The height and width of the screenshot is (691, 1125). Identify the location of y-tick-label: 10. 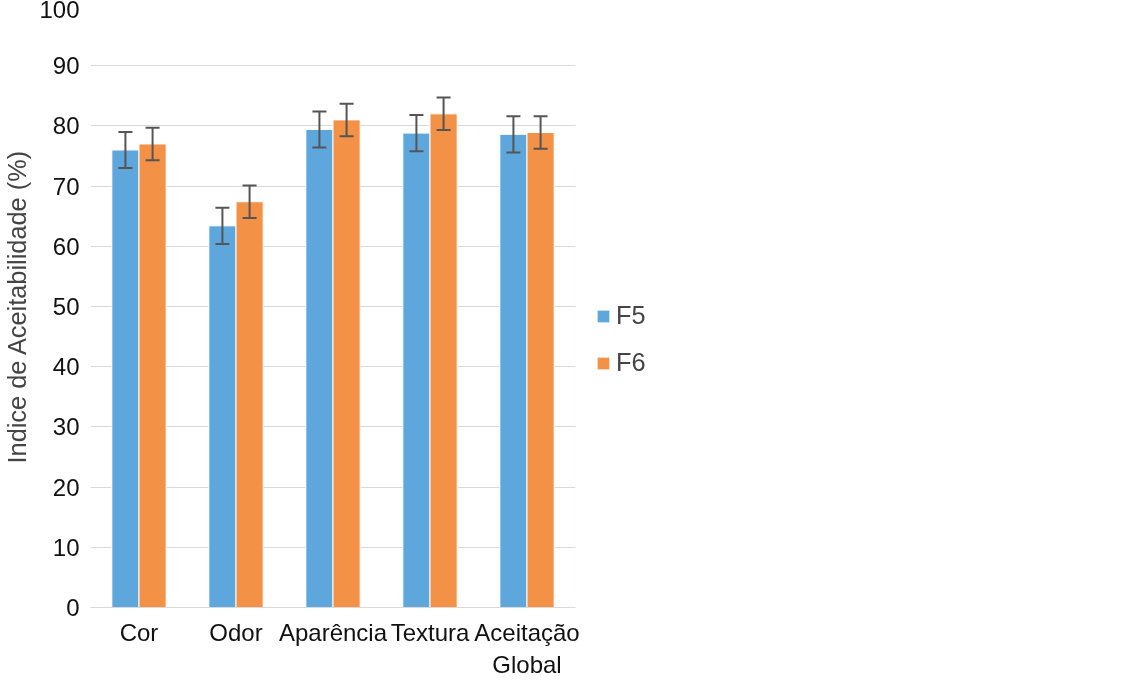
(66, 547).